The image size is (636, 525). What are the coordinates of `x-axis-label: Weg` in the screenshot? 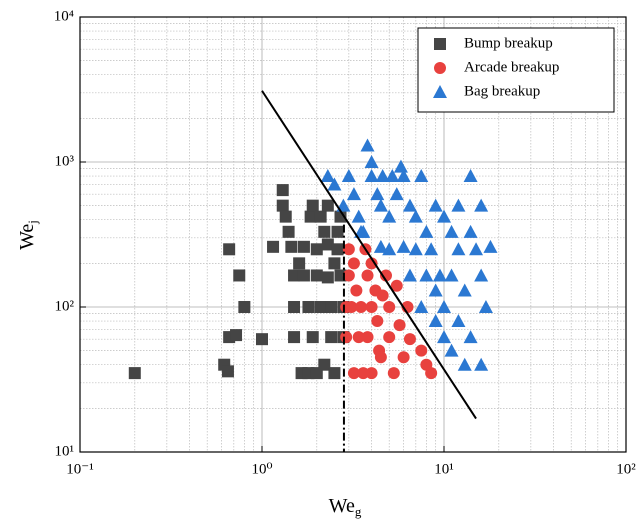 It's located at (345, 507).